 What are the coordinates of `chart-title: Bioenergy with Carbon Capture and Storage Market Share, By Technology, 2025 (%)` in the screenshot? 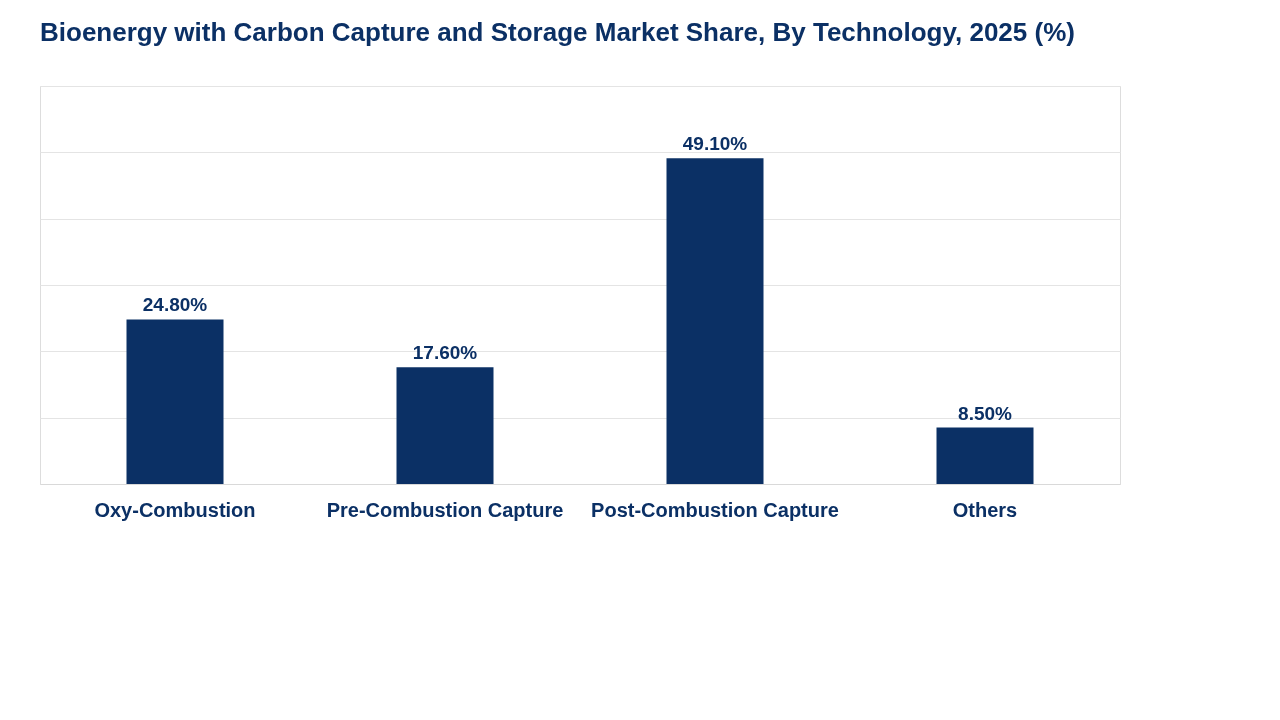 It's located at (557, 32).